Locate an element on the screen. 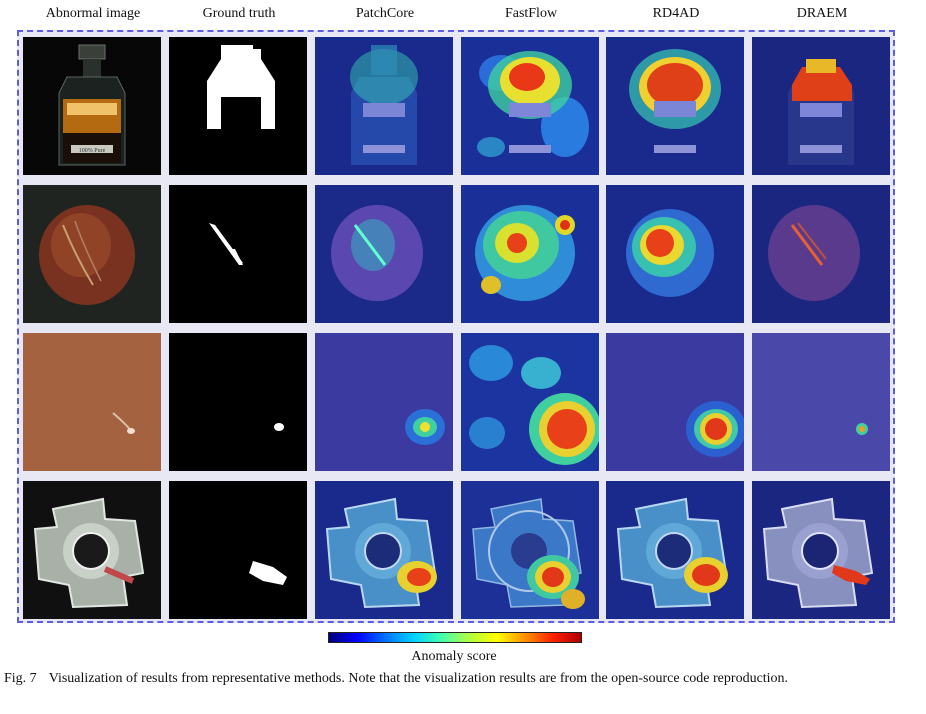 The image size is (926, 714). row2-fastflow is located at coordinates (530, 254).